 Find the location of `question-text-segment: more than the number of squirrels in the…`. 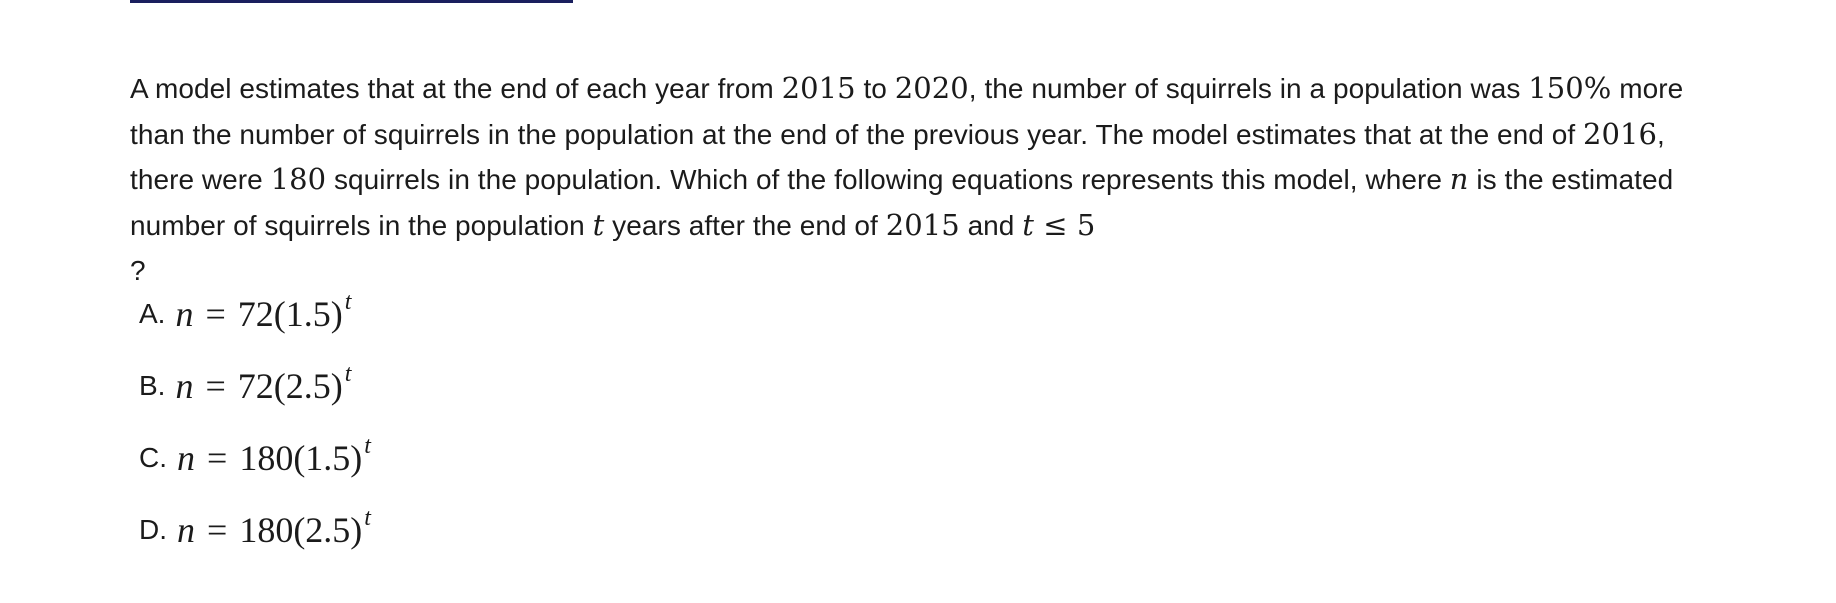

question-text-segment: more than the number of squirrels in the… is located at coordinates (907, 111).